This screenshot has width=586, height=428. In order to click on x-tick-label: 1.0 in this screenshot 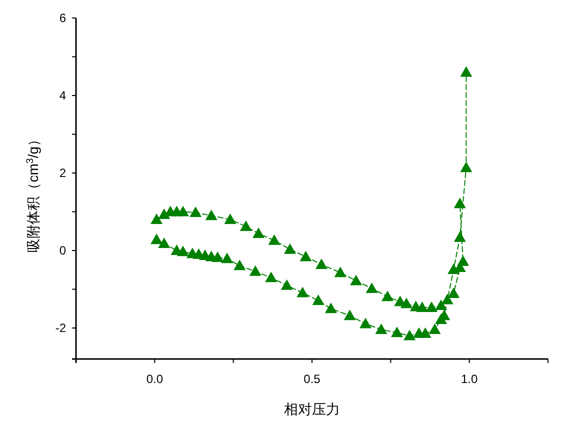, I will do `click(469, 379)`.